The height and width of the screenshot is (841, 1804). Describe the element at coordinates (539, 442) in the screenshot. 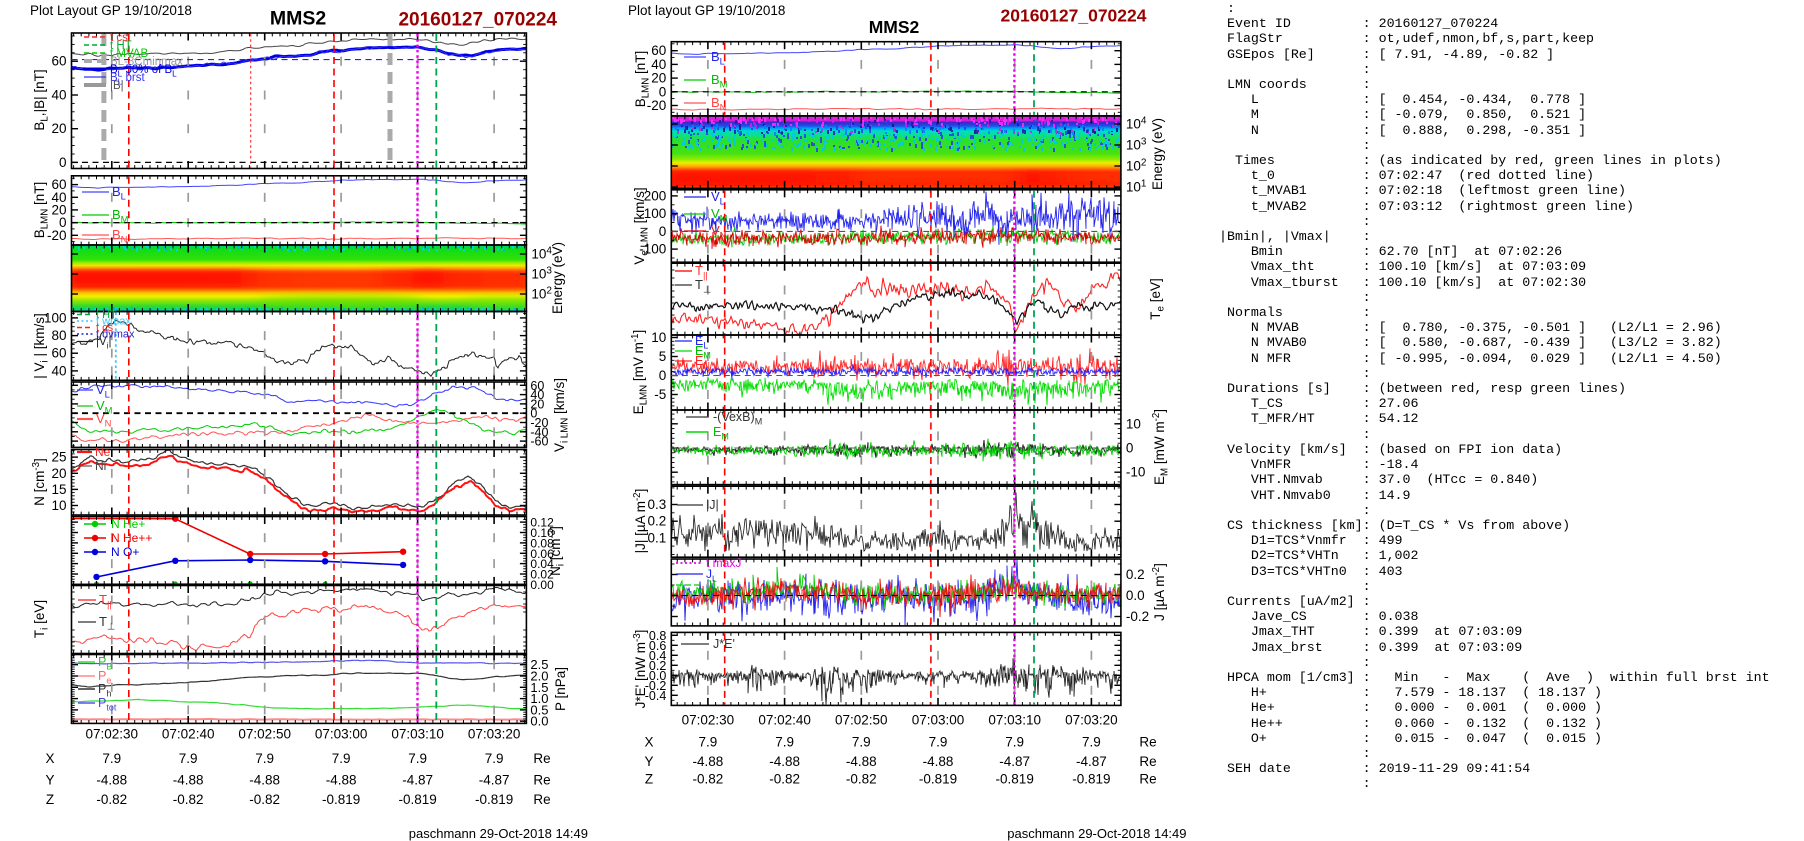

I see `svg-text: -60` at that location.